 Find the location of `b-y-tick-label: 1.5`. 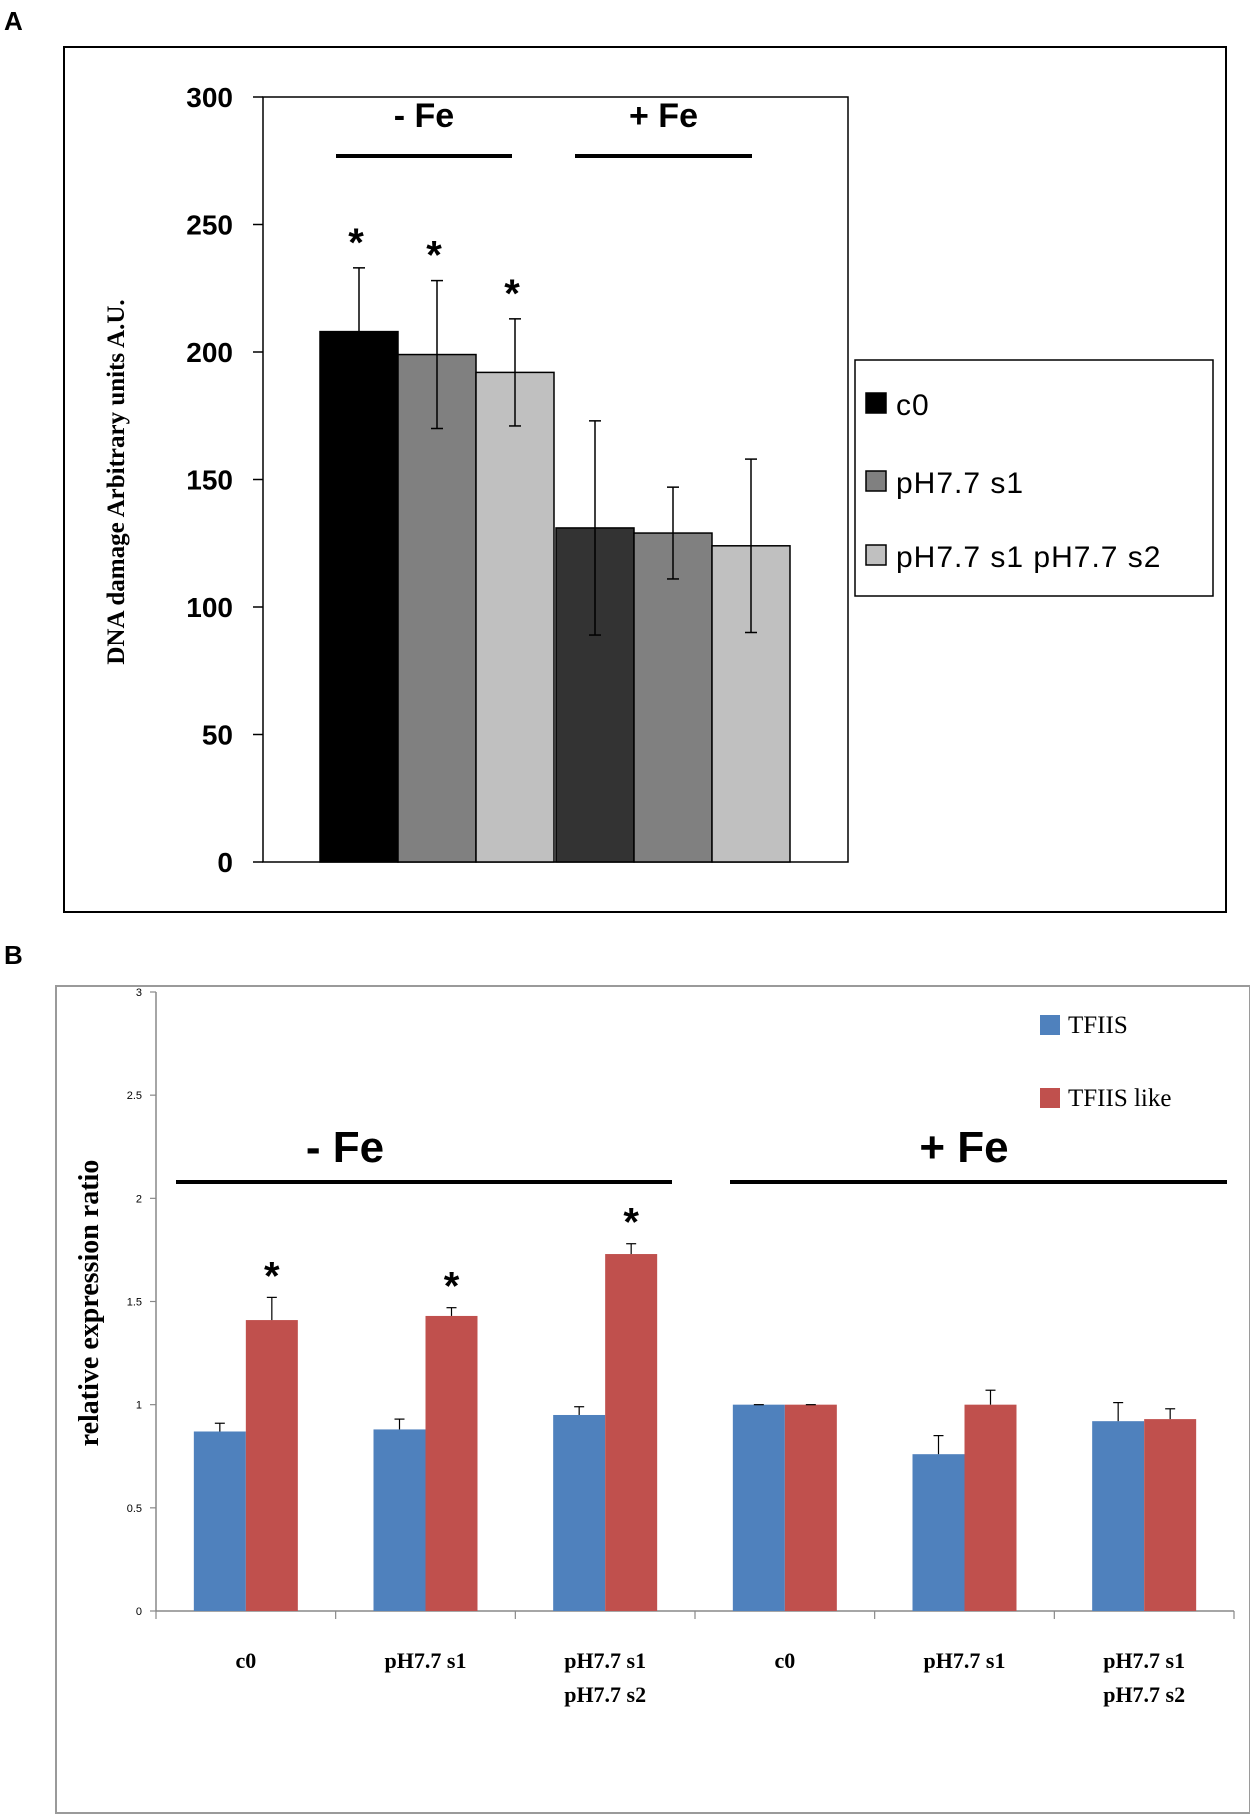

b-y-tick-label: 1.5 is located at coordinates (134, 1303).